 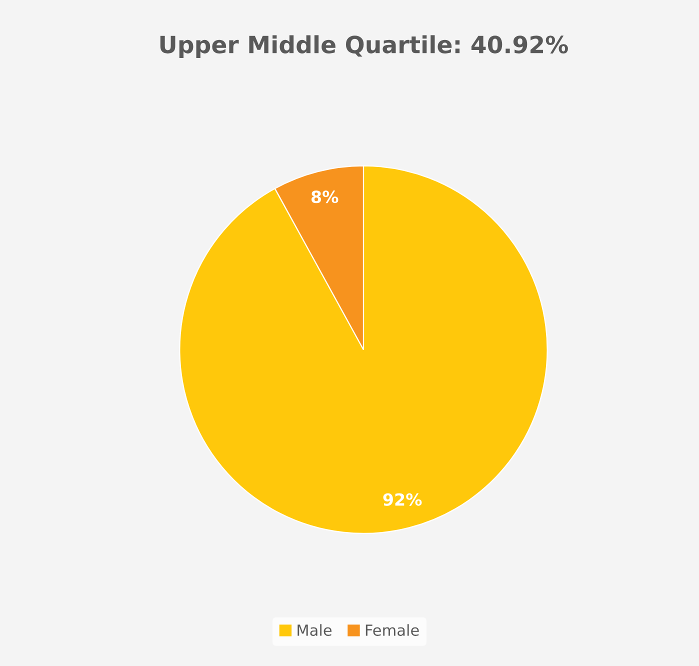 What do you see at coordinates (392, 630) in the screenshot?
I see `legend-label: Female` at bounding box center [392, 630].